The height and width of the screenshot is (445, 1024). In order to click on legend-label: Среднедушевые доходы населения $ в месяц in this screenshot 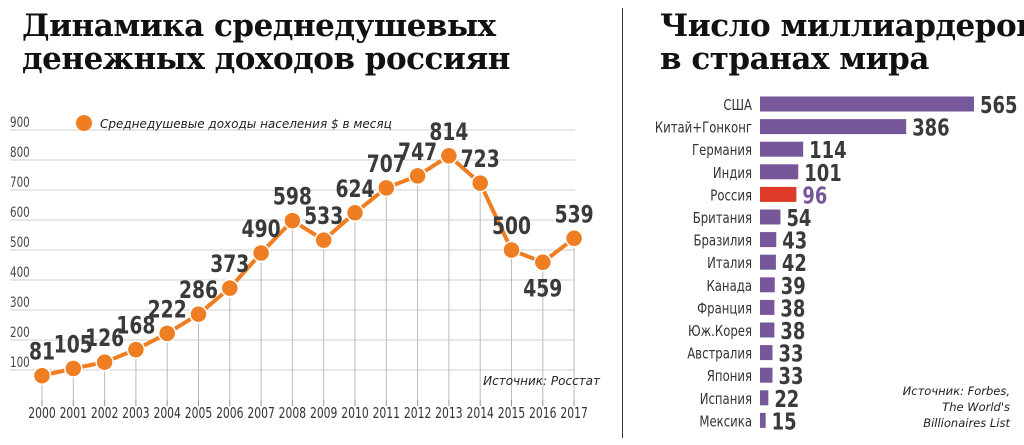, I will do `click(246, 124)`.